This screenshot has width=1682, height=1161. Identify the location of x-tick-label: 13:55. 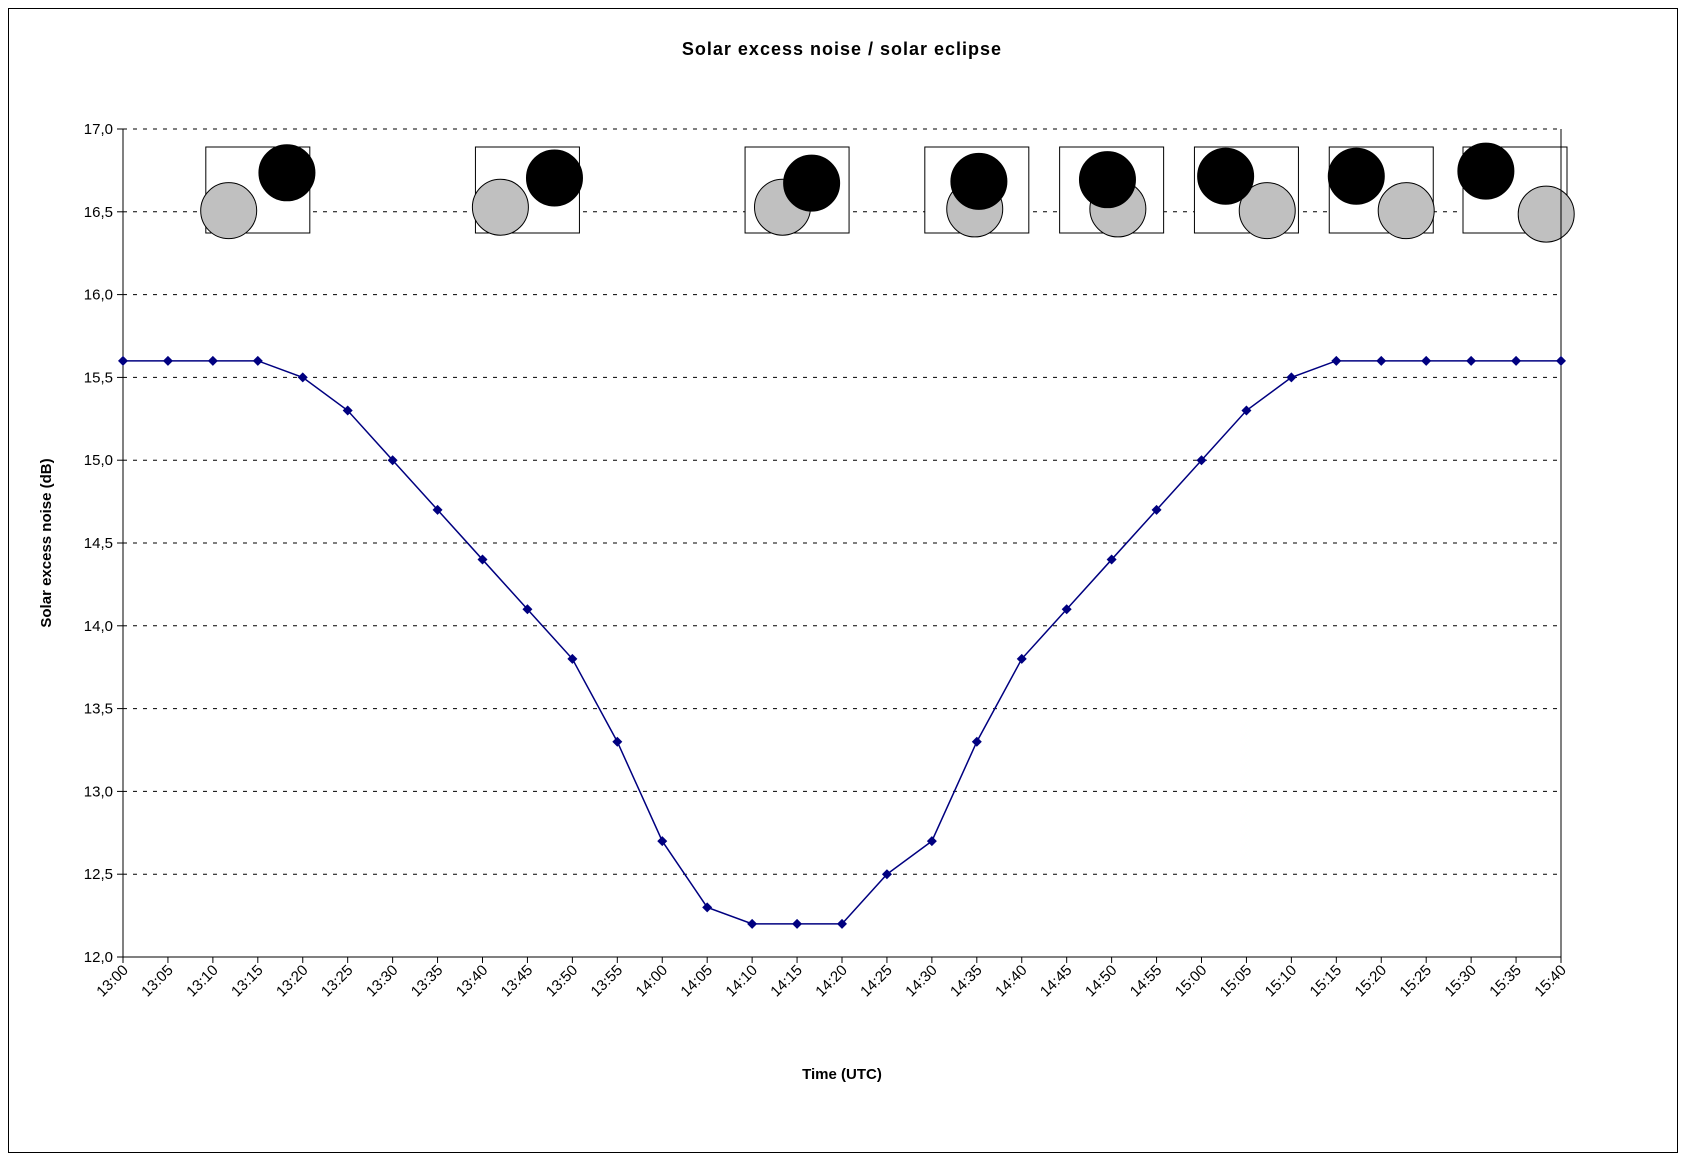
(607, 981).